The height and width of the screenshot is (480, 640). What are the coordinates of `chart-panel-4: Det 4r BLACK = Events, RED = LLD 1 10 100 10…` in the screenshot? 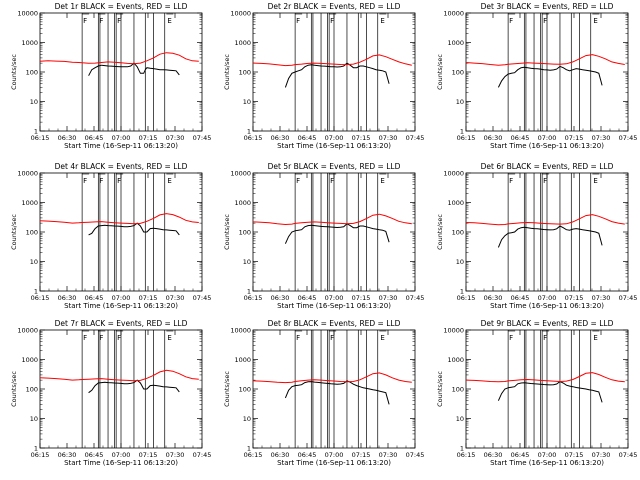 It's located at (110, 236).